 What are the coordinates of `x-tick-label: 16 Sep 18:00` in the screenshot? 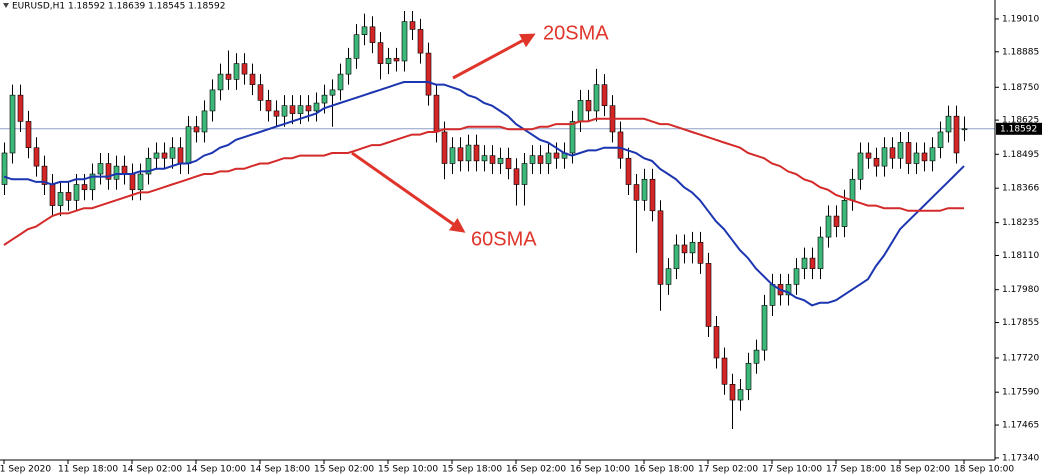 It's located at (664, 470).